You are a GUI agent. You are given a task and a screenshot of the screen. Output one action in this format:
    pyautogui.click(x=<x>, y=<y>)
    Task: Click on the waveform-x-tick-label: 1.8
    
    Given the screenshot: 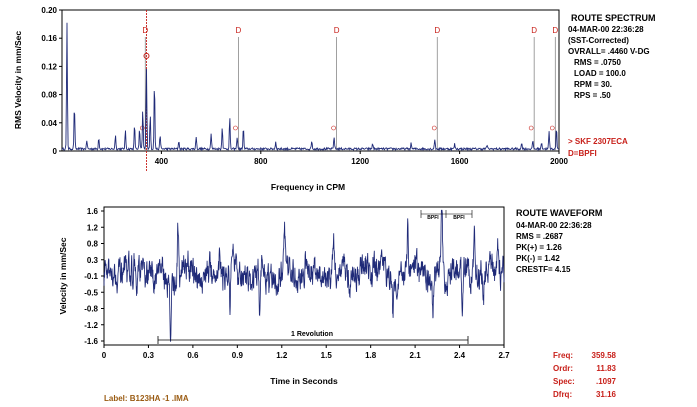 What is the action you would take?
    pyautogui.click(x=371, y=355)
    